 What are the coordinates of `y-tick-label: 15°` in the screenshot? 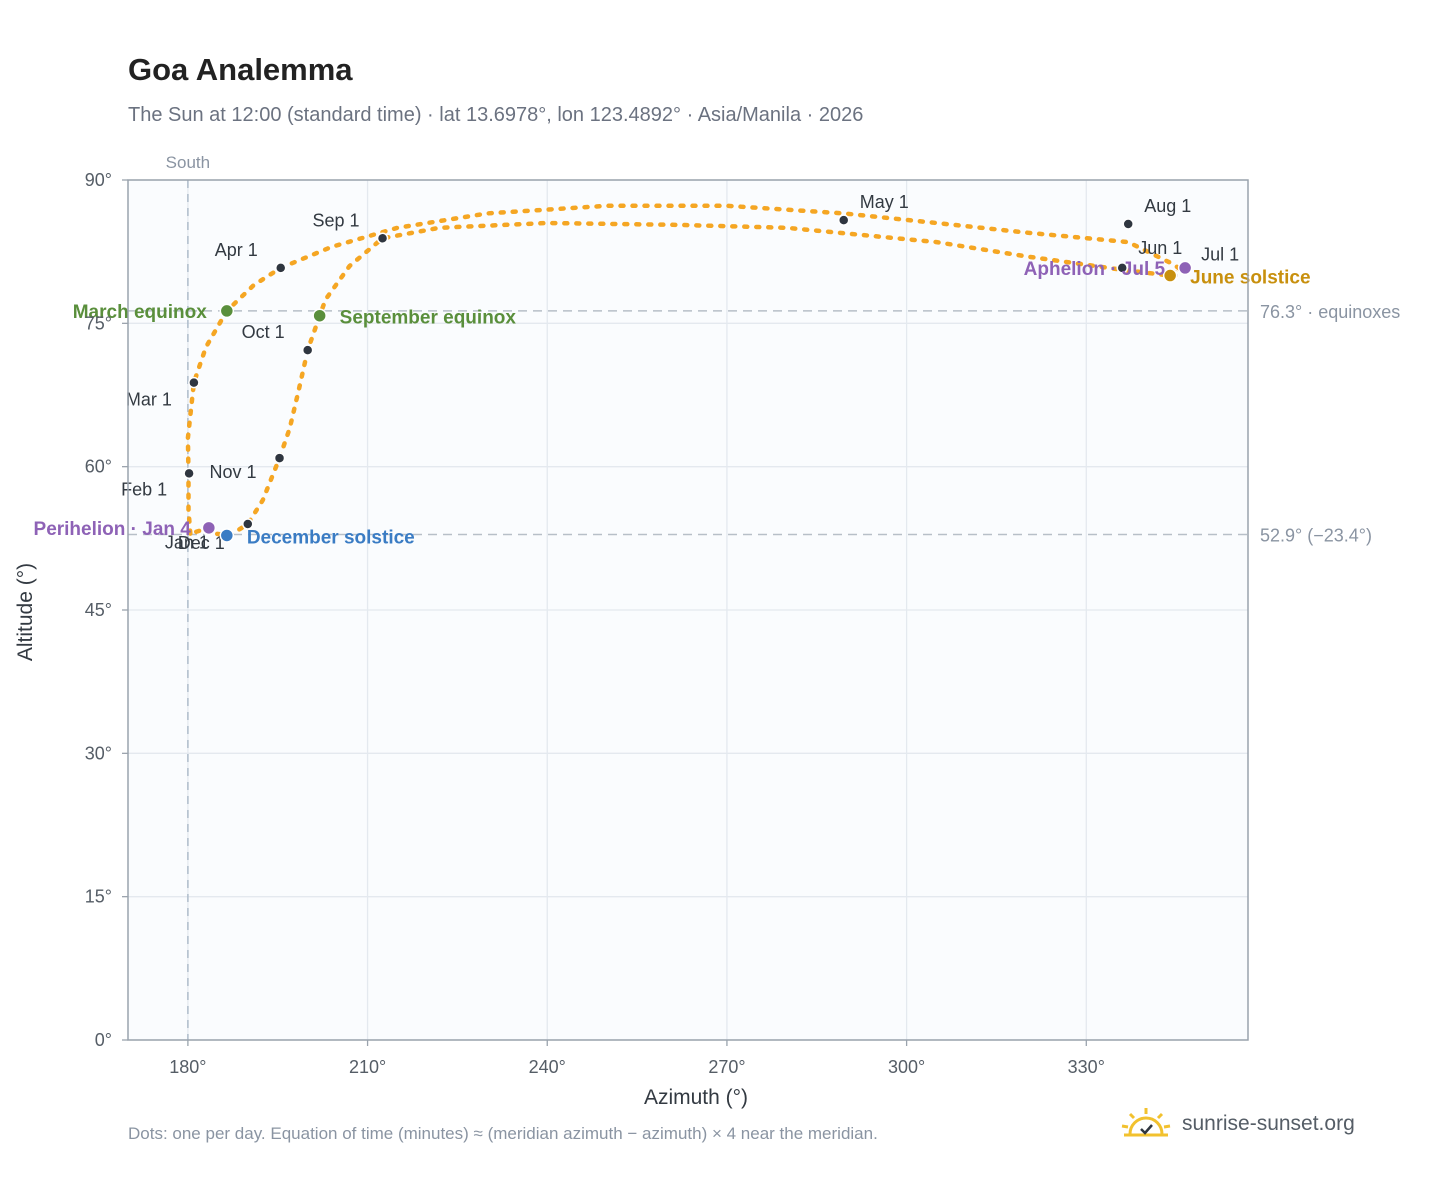 It's located at (98, 897).